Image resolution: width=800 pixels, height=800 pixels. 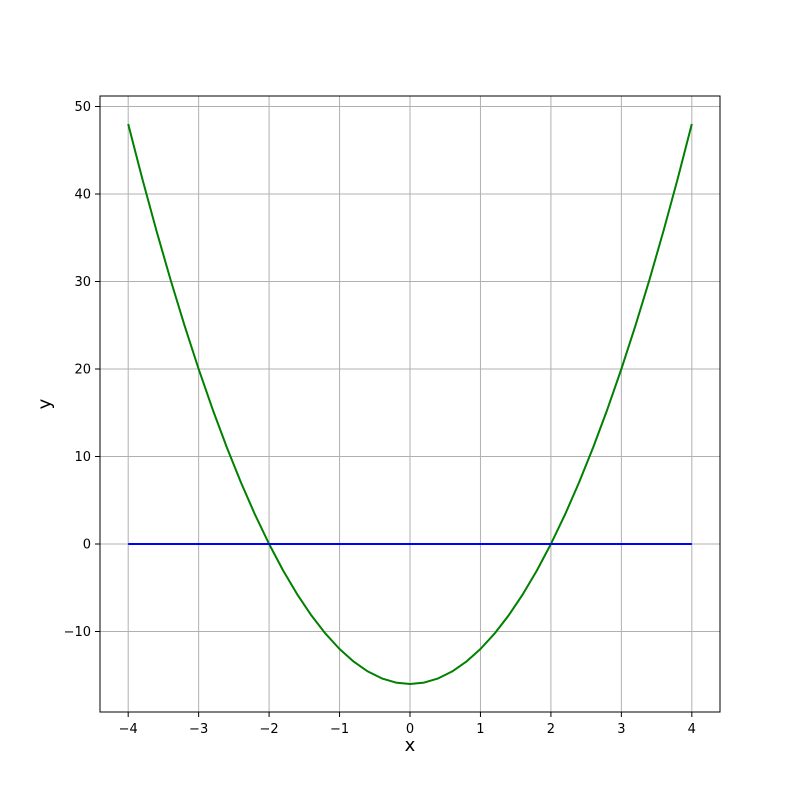 What do you see at coordinates (269, 729) in the screenshot?
I see `x-tick-label: −2` at bounding box center [269, 729].